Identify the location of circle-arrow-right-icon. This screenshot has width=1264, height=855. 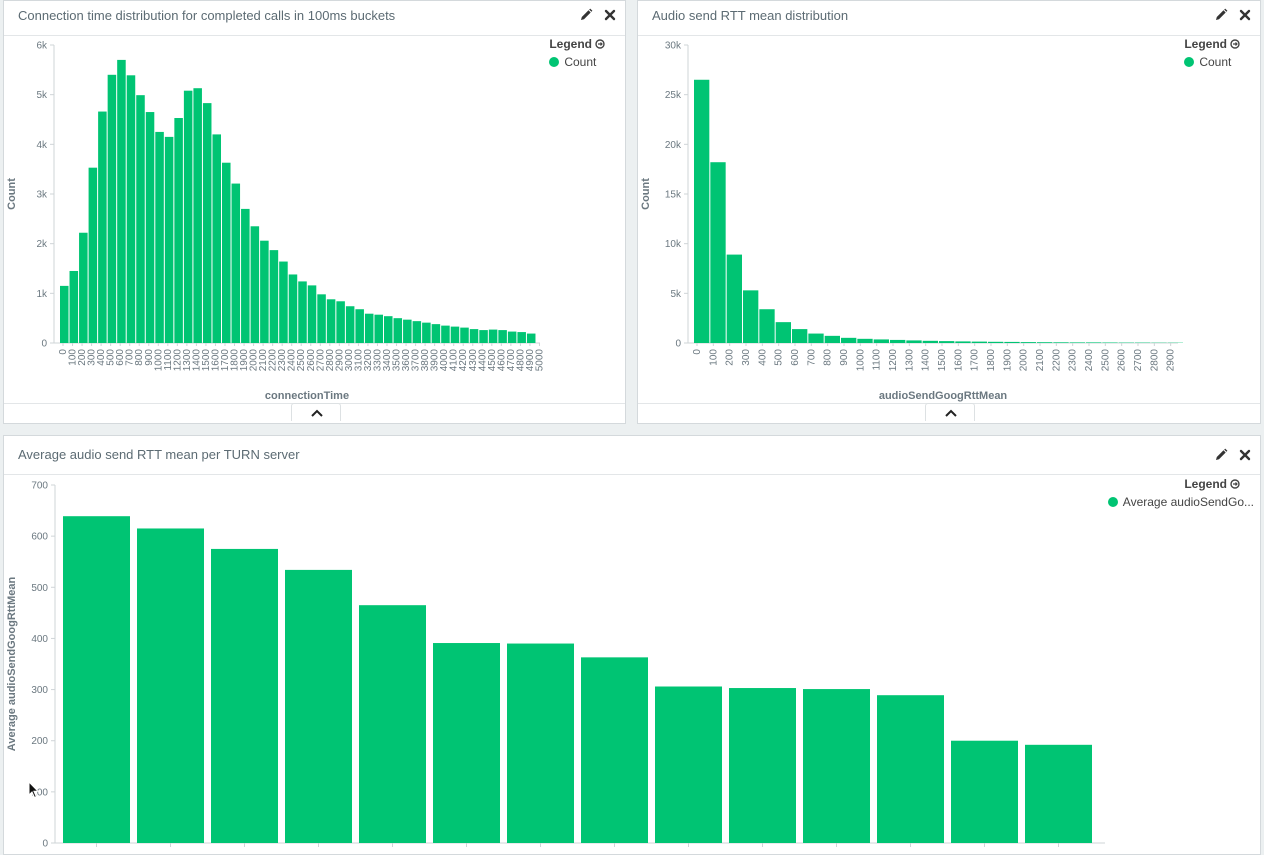
(600, 44).